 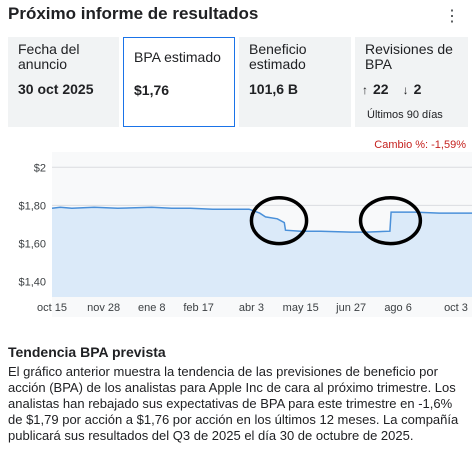 What do you see at coordinates (417, 89) in the screenshot?
I see `revisions-down-count: 2` at bounding box center [417, 89].